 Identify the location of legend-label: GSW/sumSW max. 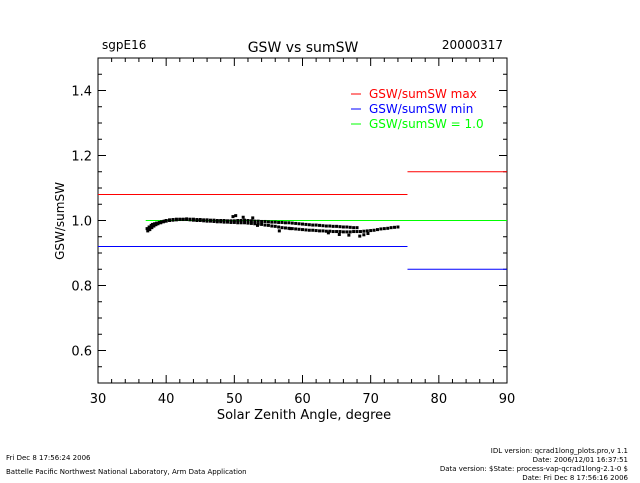
(423, 94).